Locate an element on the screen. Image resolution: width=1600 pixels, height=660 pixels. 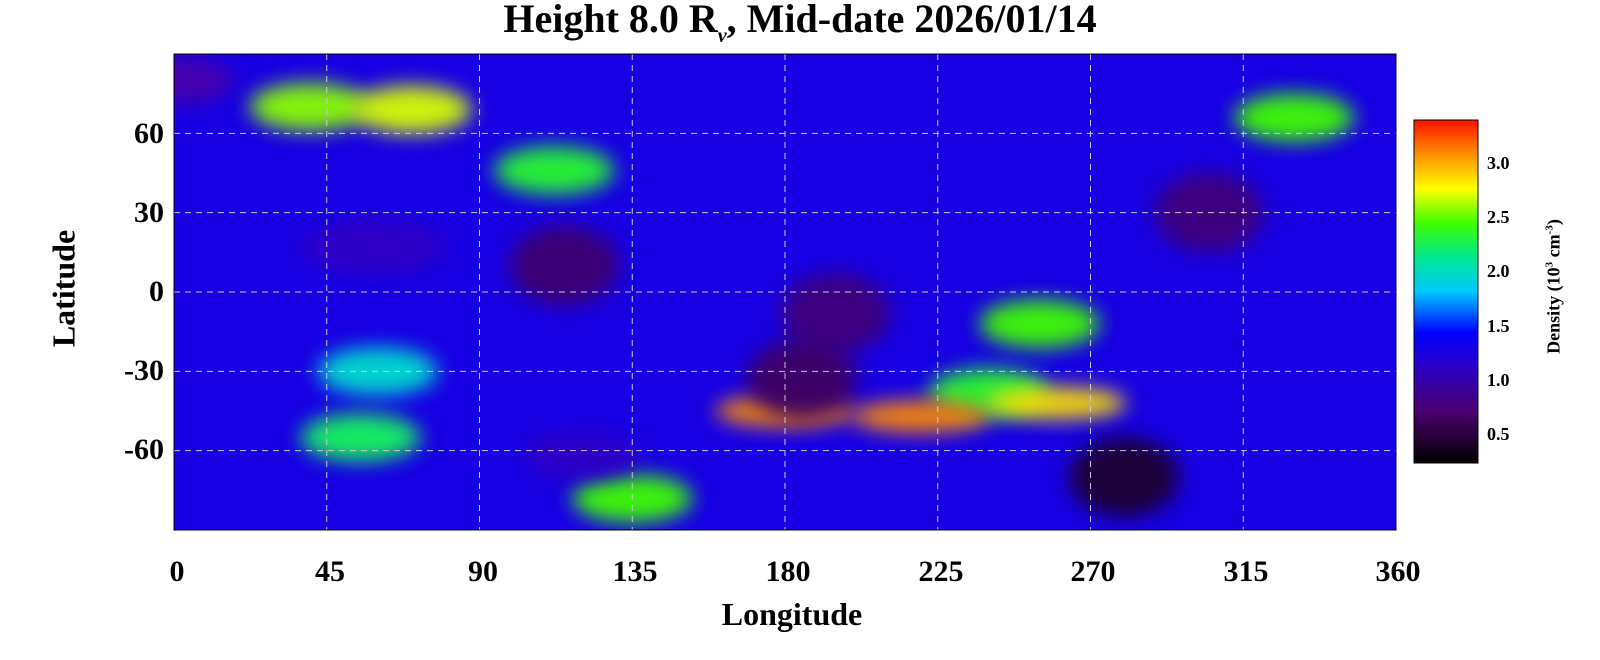
x-axis-label: Longitude is located at coordinates (792, 614).